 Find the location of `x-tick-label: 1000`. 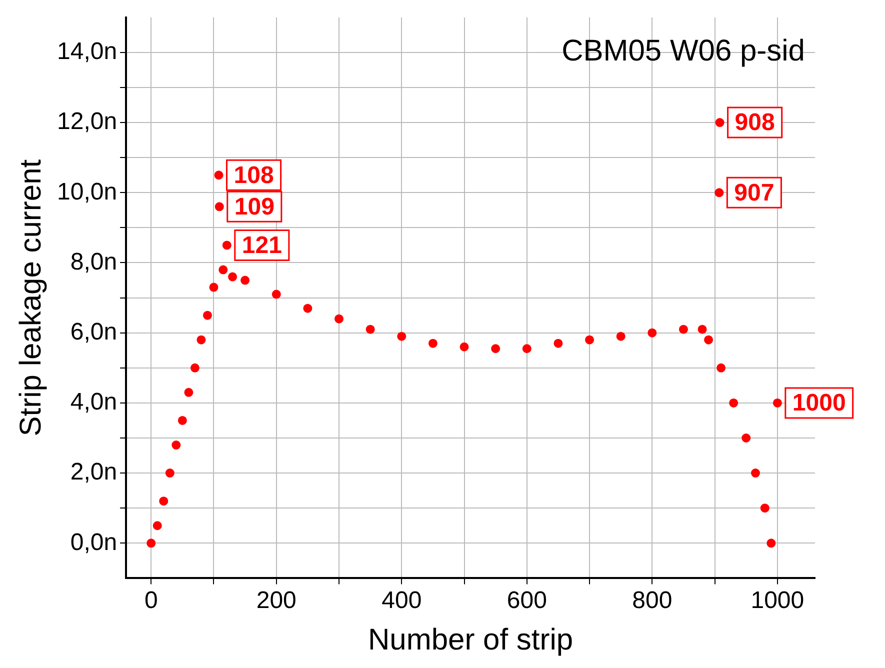

x-tick-label: 1000 is located at coordinates (777, 600).